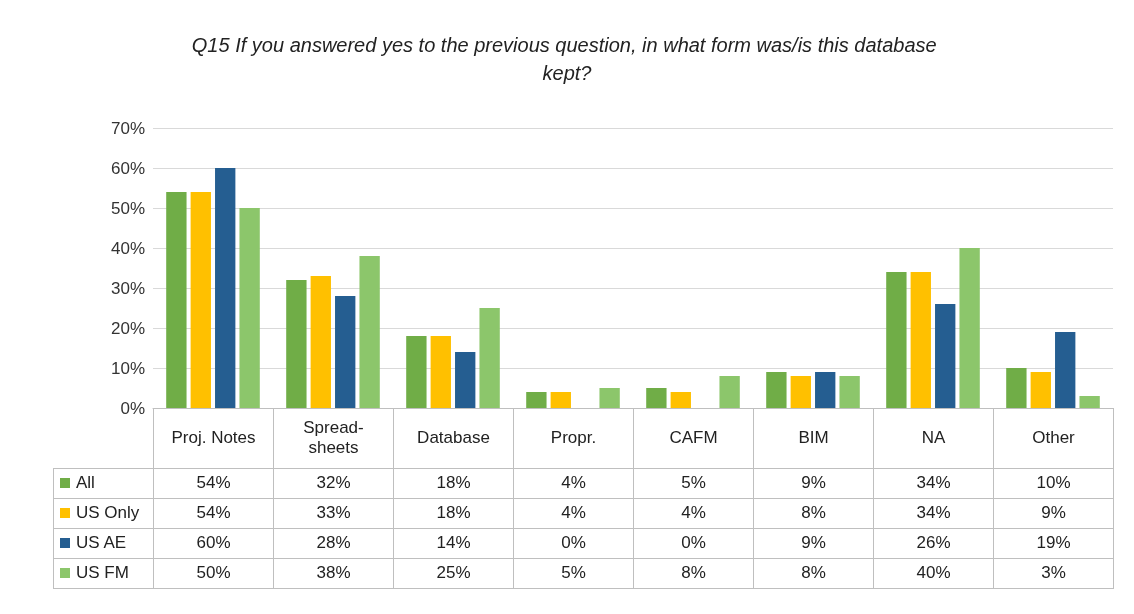 The height and width of the screenshot is (614, 1134). I want to click on legend-label: US Only, so click(103, 513).